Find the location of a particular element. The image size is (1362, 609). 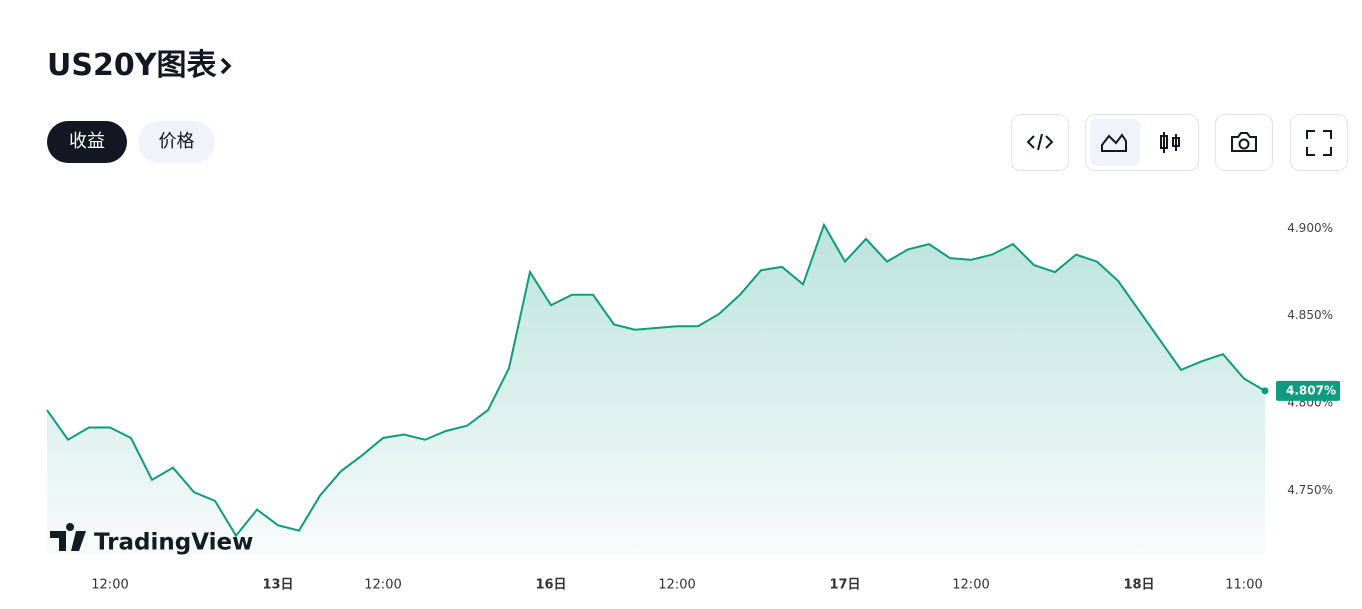

watermark-text: TradingView is located at coordinates (173, 543).